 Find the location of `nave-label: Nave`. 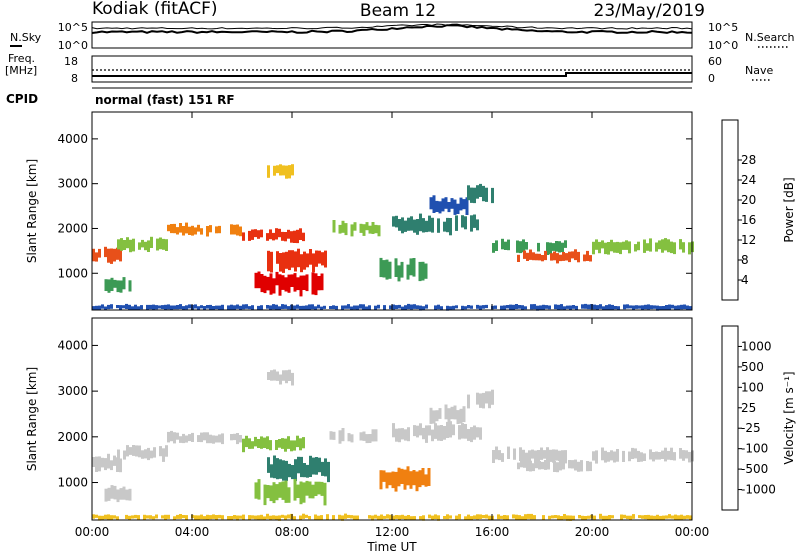

nave-label: Nave is located at coordinates (759, 70).